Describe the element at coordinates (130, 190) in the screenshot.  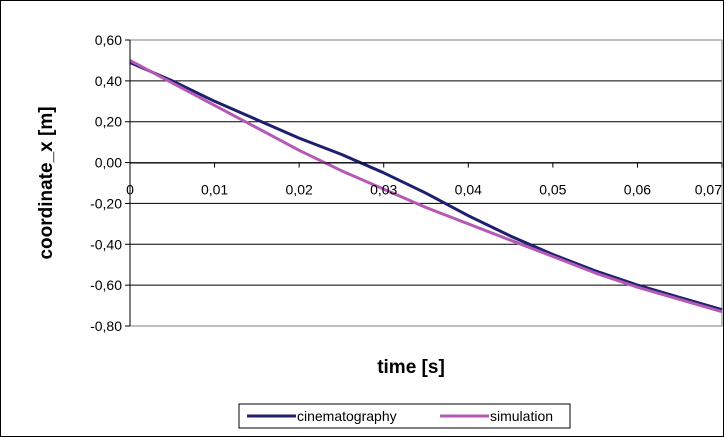
I see `x-tick-label-0: 0` at that location.